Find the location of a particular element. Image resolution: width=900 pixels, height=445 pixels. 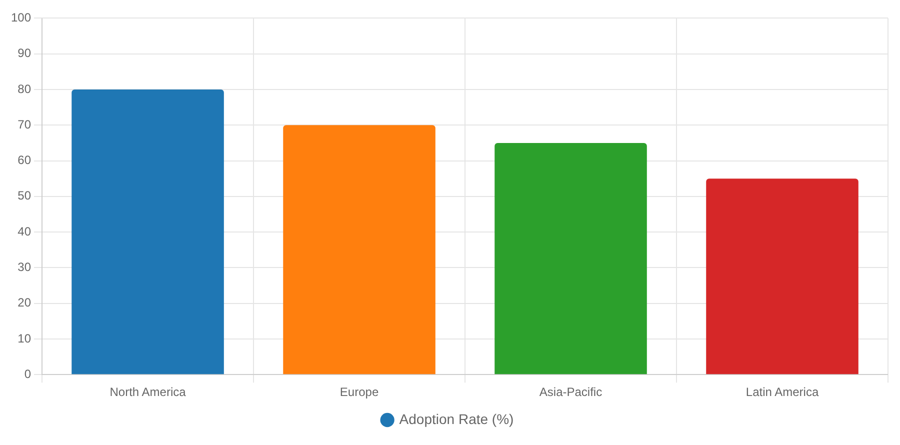

y-tick-label: 80 is located at coordinates (25, 89).